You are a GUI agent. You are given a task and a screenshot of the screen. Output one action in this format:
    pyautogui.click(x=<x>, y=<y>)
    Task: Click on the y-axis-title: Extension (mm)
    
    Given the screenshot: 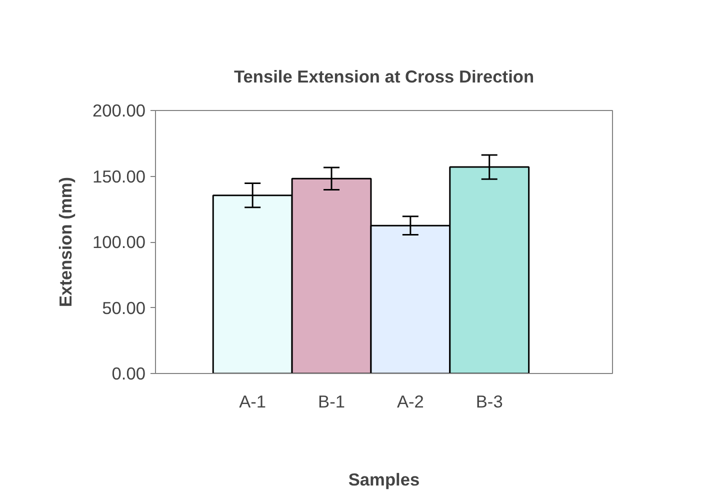 What is the action you would take?
    pyautogui.click(x=66, y=242)
    